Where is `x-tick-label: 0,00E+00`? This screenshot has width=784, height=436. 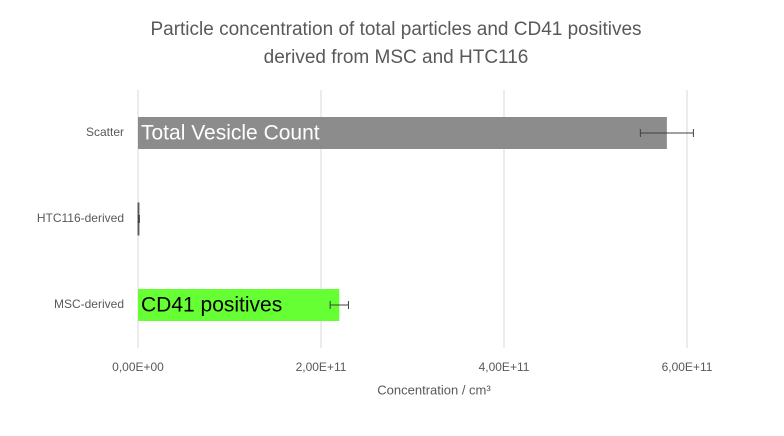 x-tick-label: 0,00E+00 is located at coordinates (138, 367).